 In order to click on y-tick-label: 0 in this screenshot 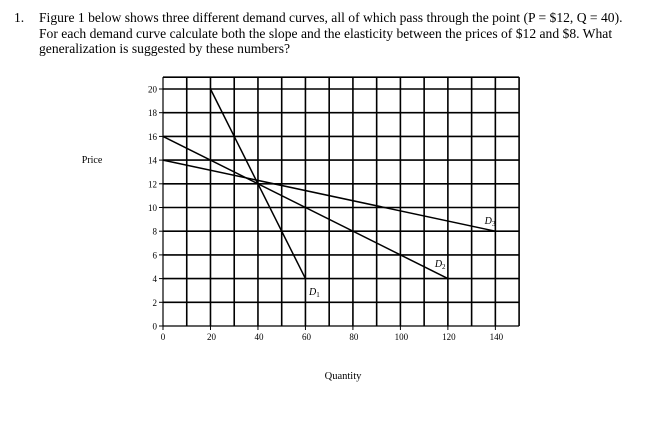, I will do `click(155, 327)`.